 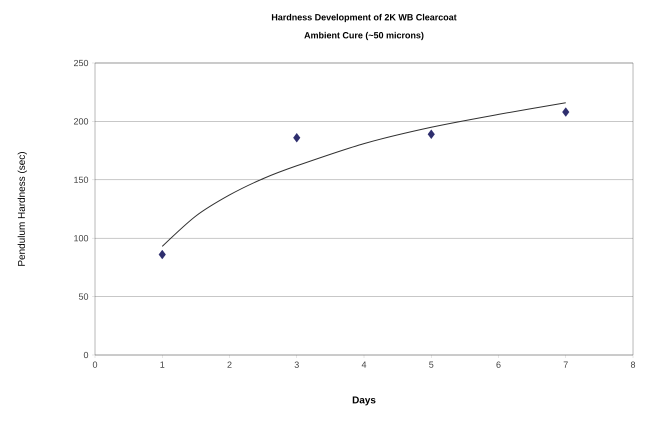 I want to click on chart-title: Hardness Development of 2K WB Clearcoat, so click(x=364, y=18).